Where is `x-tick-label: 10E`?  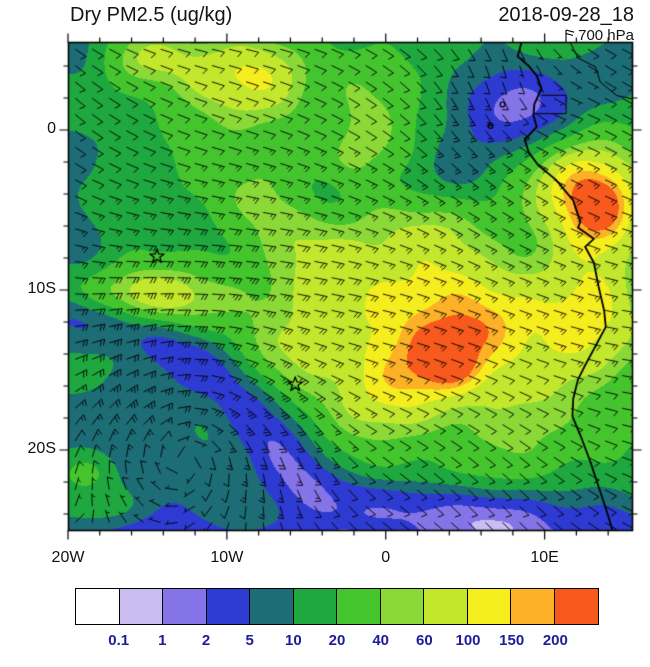 x-tick-label: 10E is located at coordinates (544, 557).